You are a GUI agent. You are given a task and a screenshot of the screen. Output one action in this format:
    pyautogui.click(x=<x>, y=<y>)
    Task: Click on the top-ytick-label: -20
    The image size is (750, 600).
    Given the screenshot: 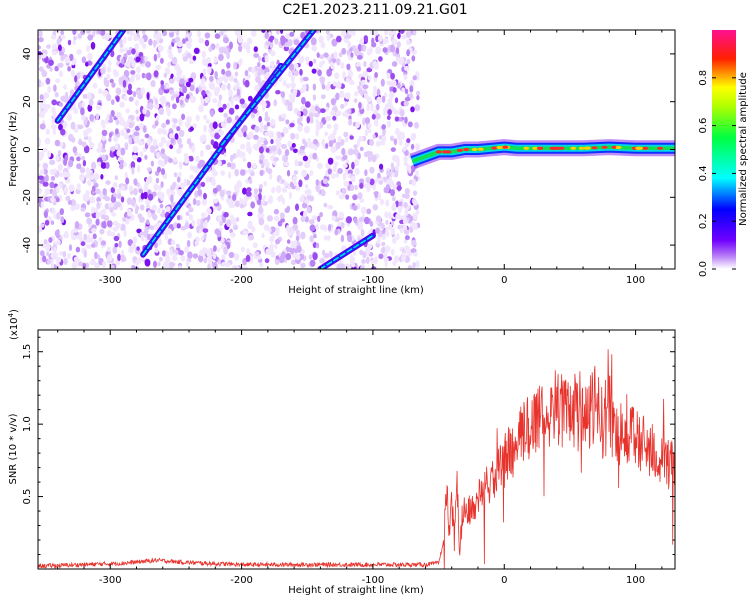 What is the action you would take?
    pyautogui.click(x=27, y=197)
    